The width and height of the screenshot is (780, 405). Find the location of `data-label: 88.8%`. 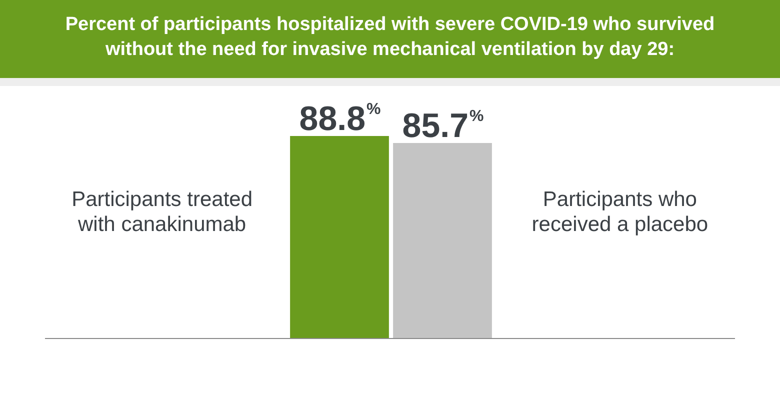

data-label: 88.8% is located at coordinates (340, 119).